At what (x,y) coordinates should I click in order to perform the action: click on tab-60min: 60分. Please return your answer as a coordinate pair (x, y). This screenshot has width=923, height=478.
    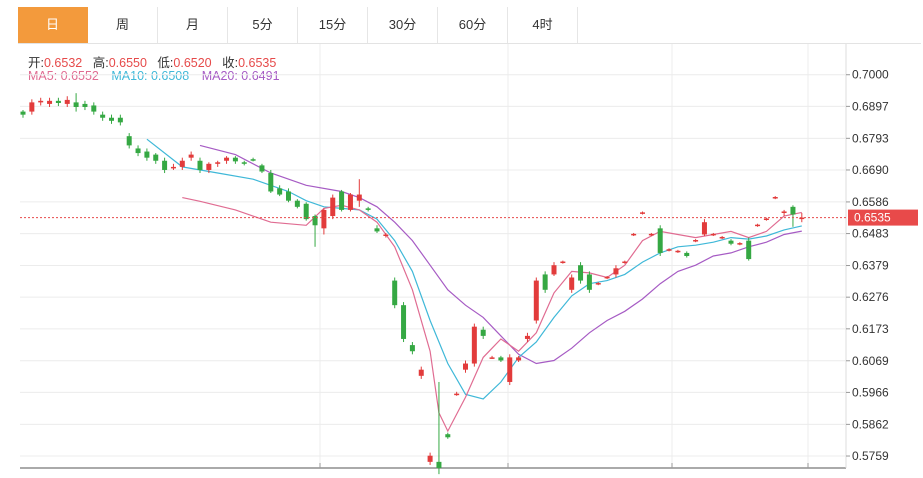
    Looking at the image, I should click on (473, 25).